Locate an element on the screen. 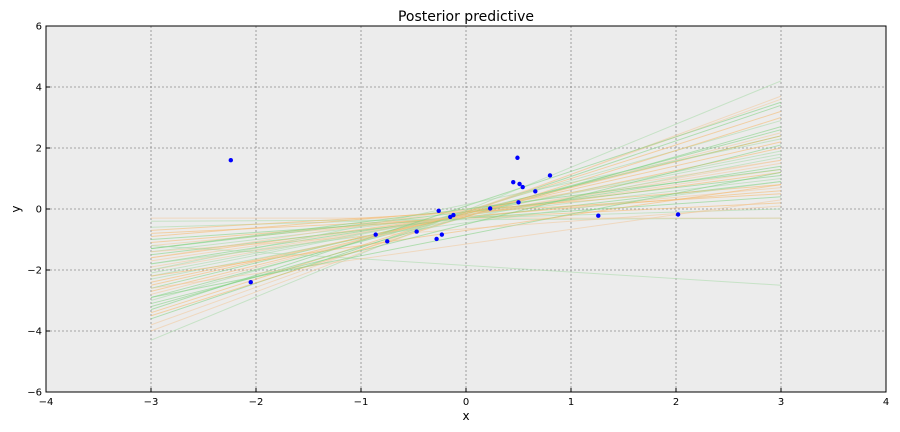 This screenshot has width=900, height=432. chart-title: Posterior predictive is located at coordinates (466, 17).